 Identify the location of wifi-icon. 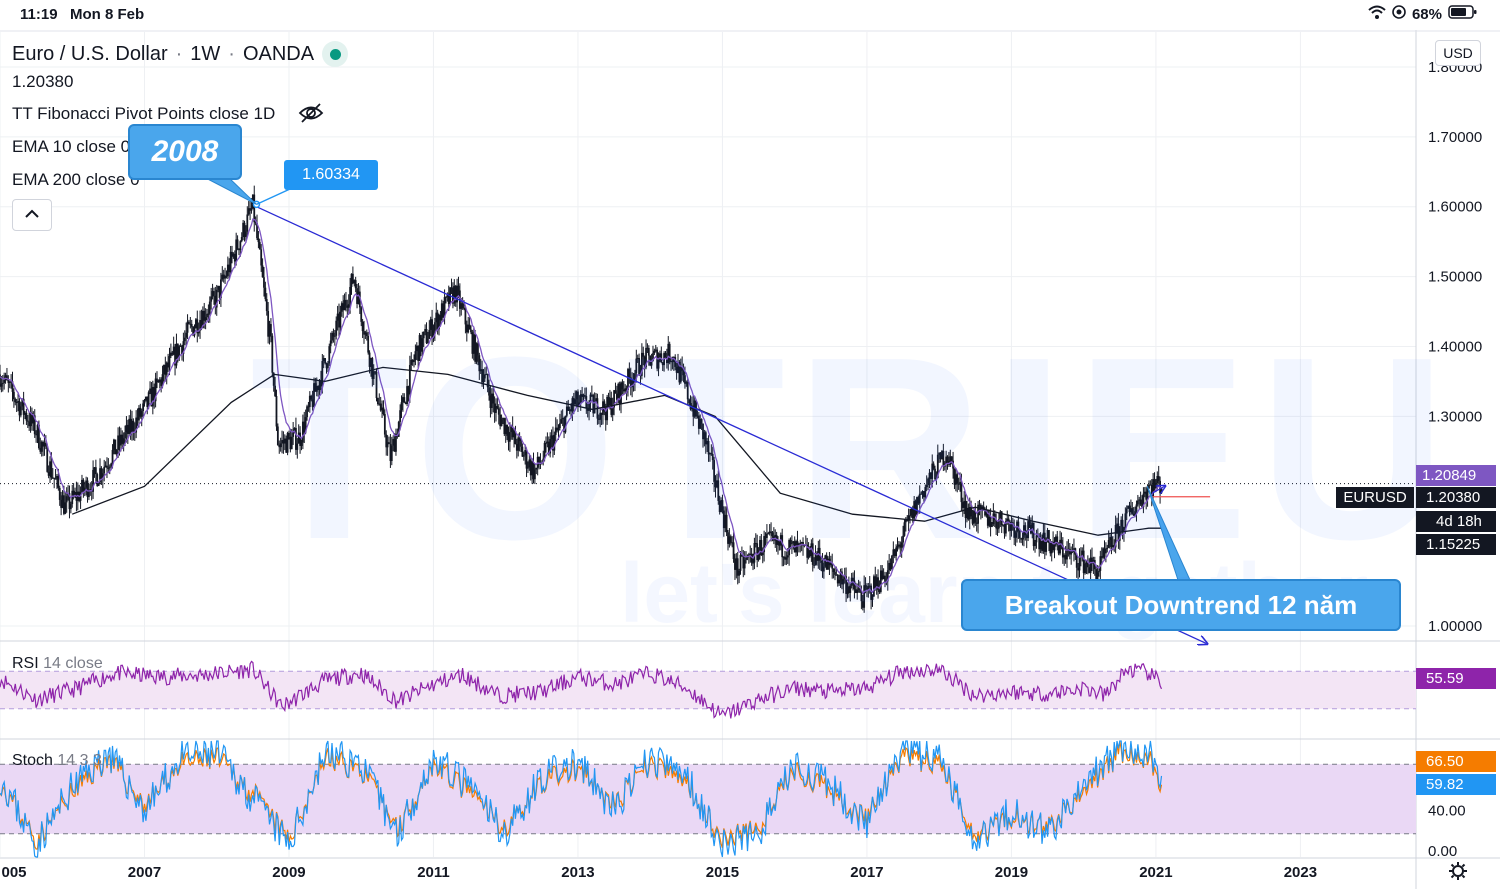
(1377, 14).